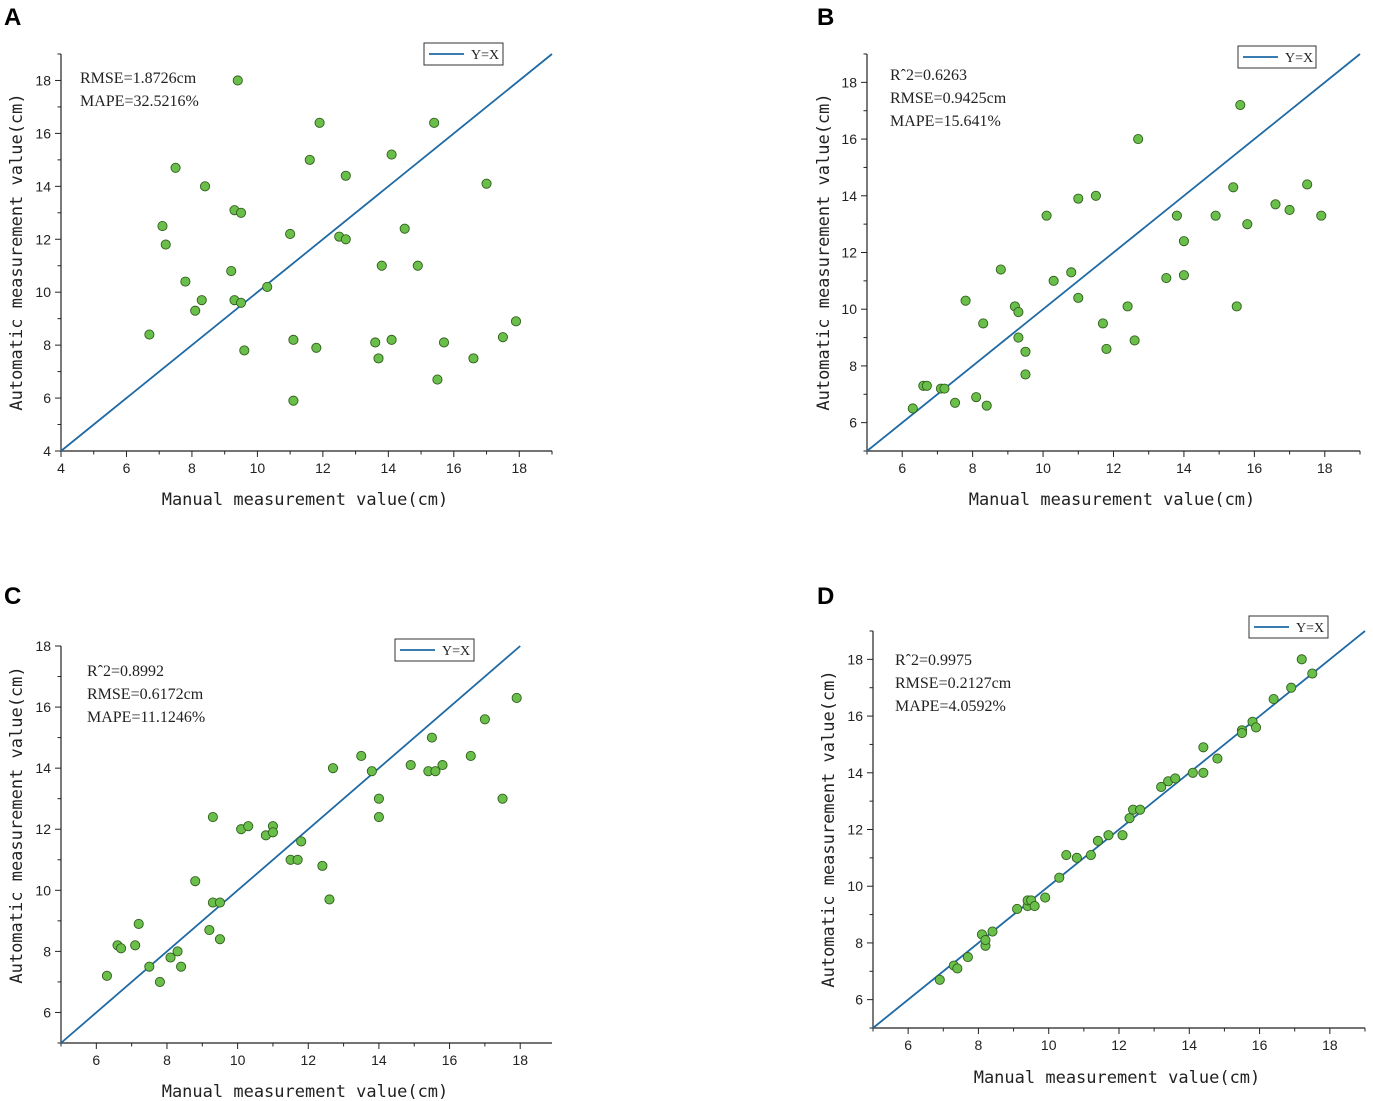 Image resolution: width=1373 pixels, height=1101 pixels. What do you see at coordinates (305, 1091) in the screenshot?
I see `x-axis-label: Manual measurement value(cm)` at bounding box center [305, 1091].